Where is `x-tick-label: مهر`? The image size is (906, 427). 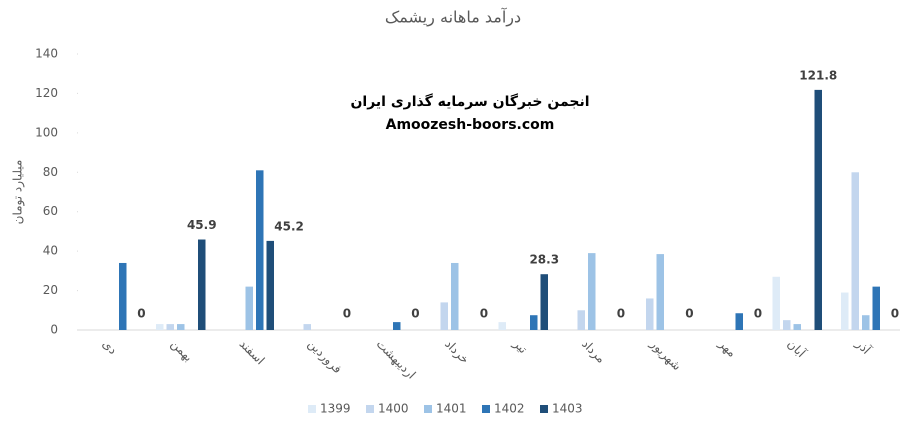 x-tick-label: مهر is located at coordinates (727, 348).